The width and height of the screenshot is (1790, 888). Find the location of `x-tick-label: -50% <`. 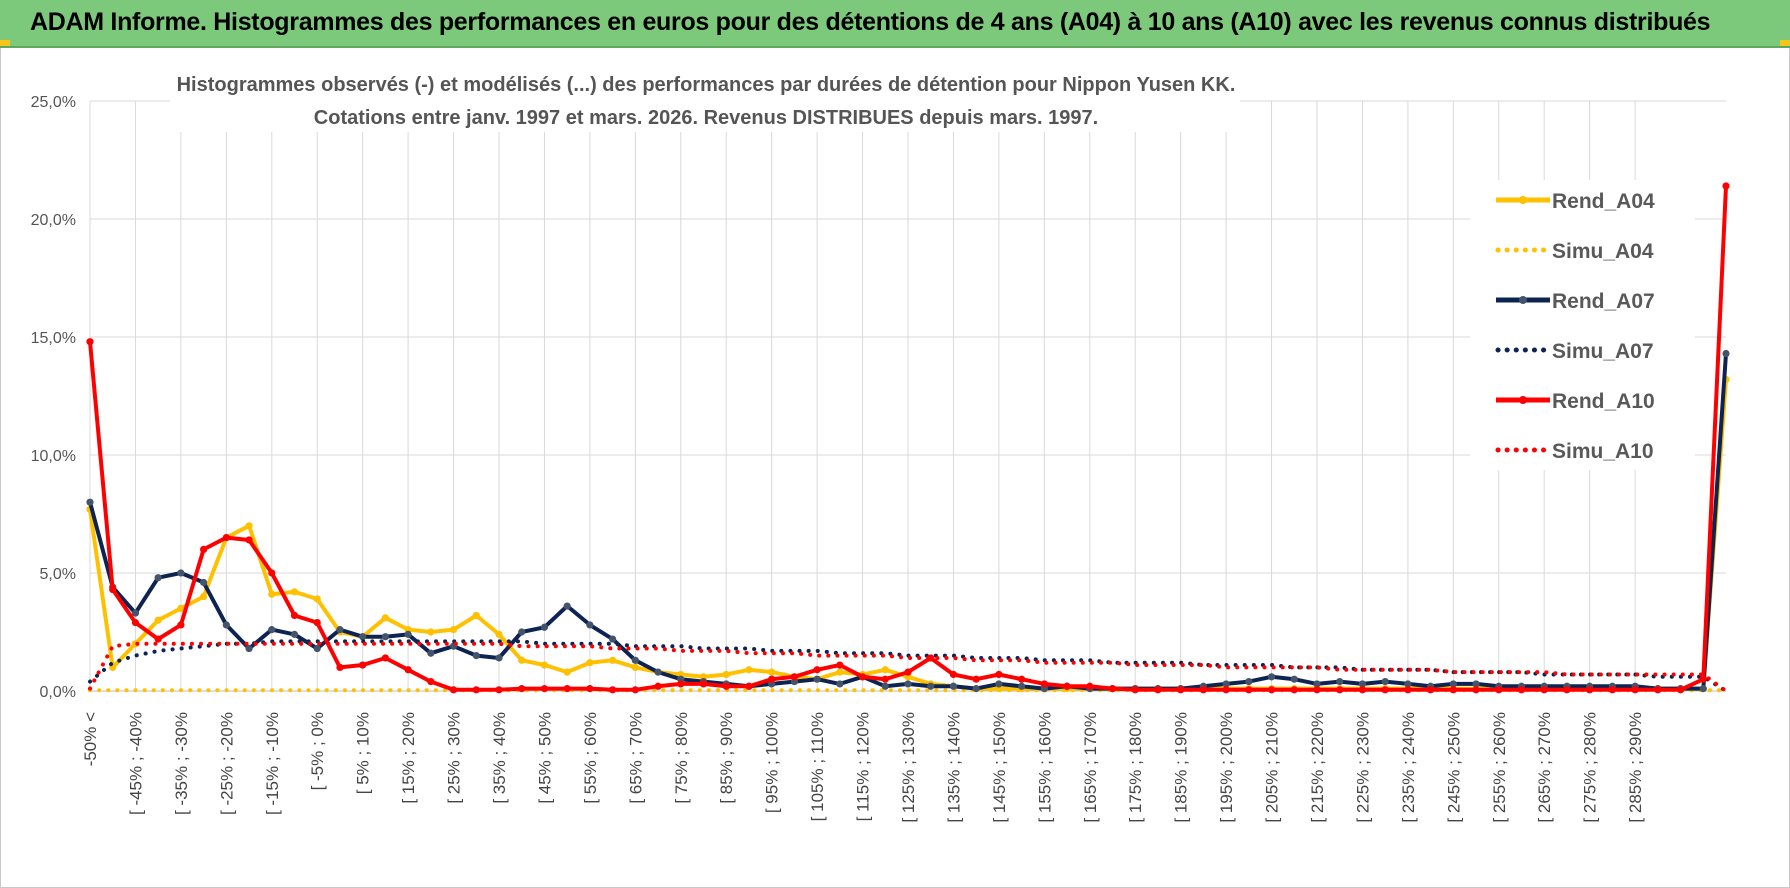

x-tick-label: -50% < is located at coordinates (90, 739).